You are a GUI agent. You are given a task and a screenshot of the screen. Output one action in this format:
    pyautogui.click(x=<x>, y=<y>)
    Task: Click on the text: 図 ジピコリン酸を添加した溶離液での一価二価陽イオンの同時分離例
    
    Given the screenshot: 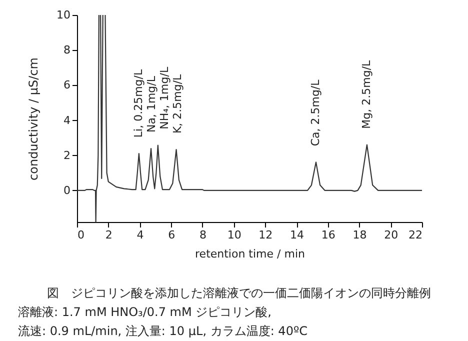 What is the action you would take?
    pyautogui.click(x=239, y=293)
    